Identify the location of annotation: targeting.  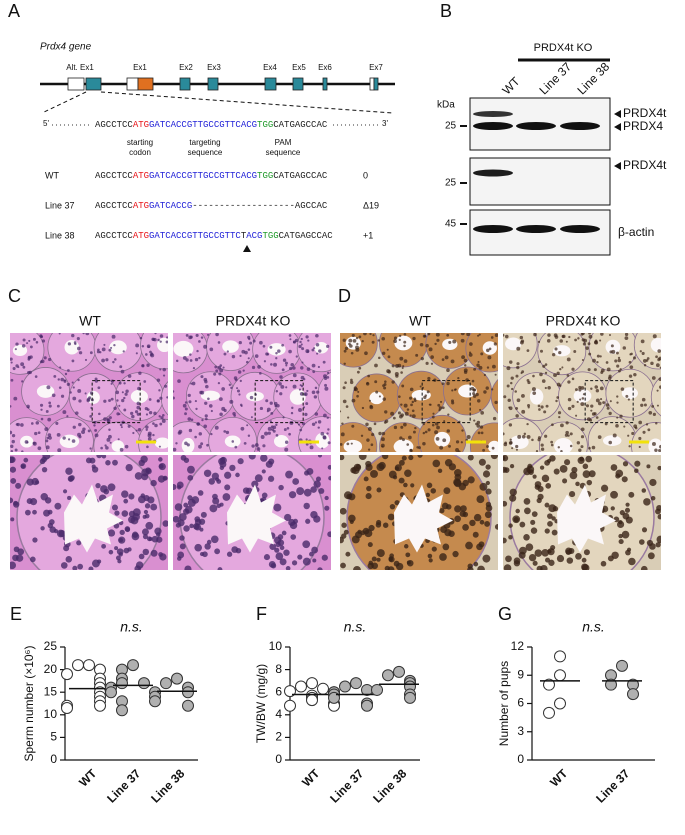
(204, 142).